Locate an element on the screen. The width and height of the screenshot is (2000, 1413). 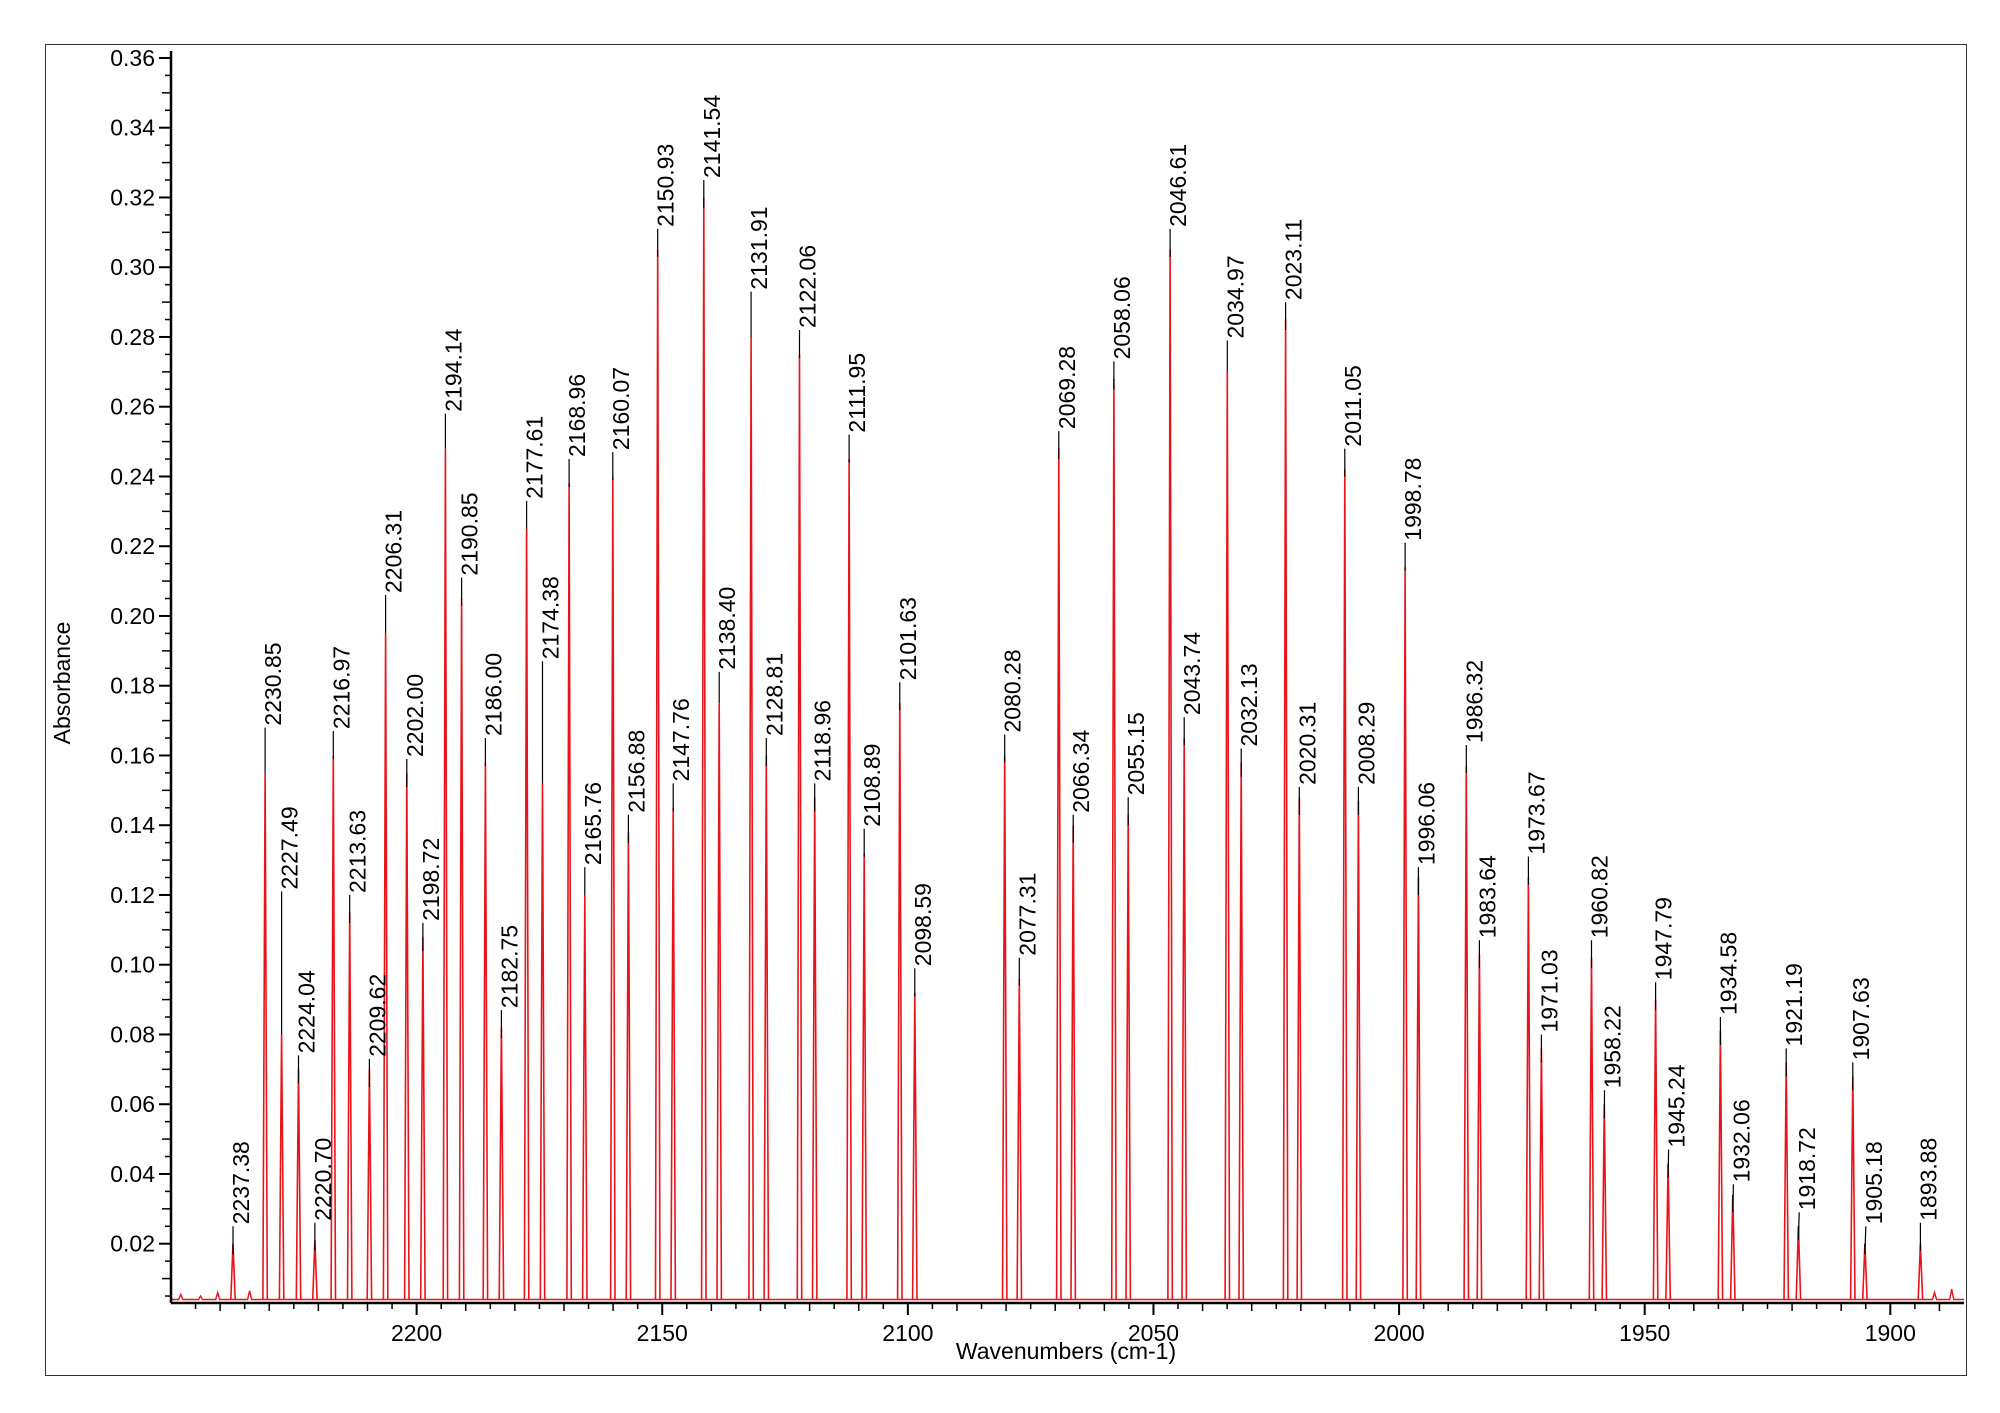
y-tick-label: 0.36 is located at coordinates (132, 58).